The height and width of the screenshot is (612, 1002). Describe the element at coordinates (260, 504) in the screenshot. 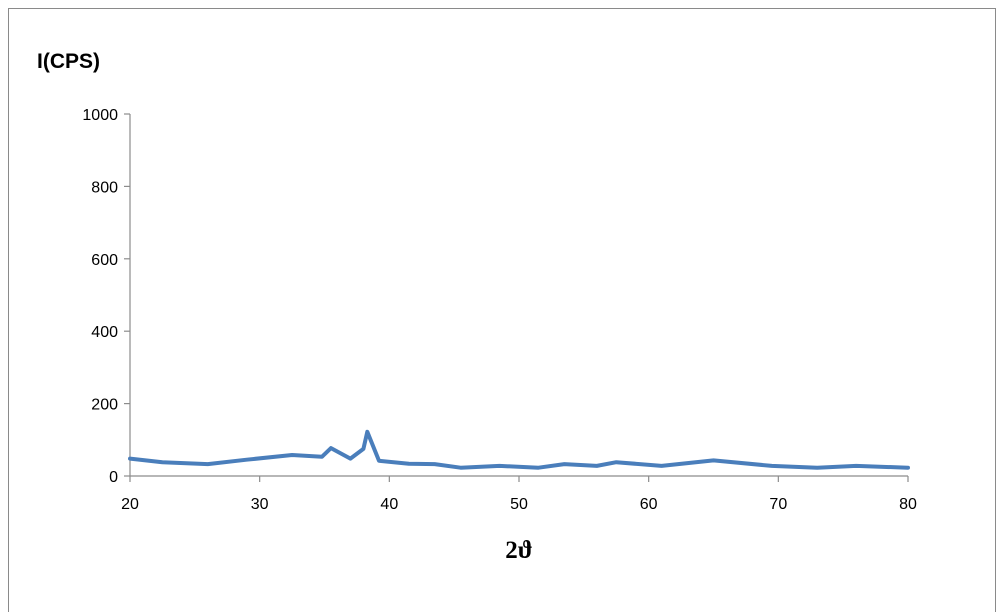

I see `x-tick-label: 30` at that location.